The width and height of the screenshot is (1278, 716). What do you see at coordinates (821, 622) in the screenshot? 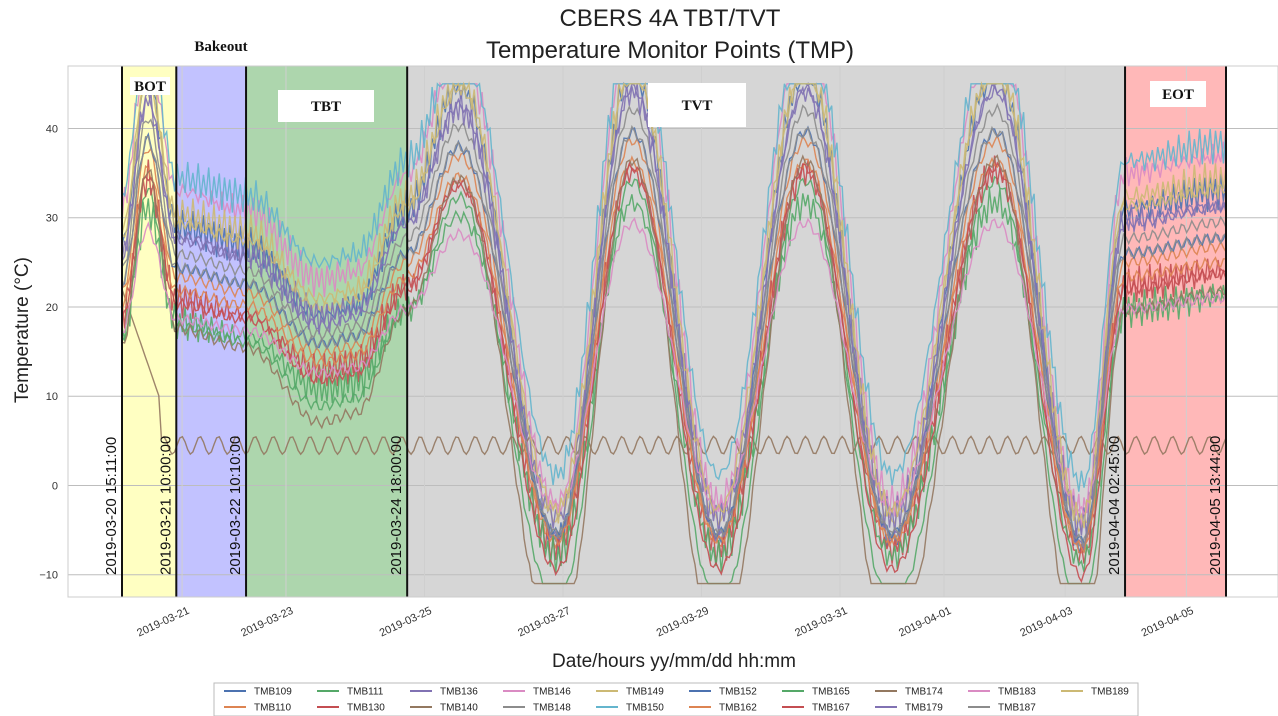
I see `x-tick-label: 2019-03-31` at bounding box center [821, 622].